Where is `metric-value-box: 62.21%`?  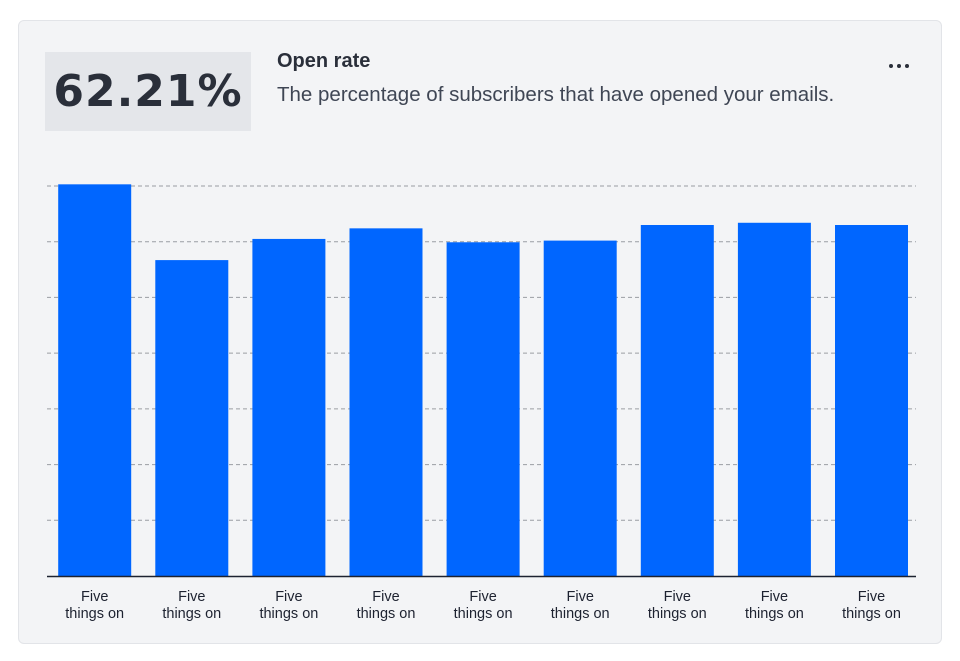
metric-value-box: 62.21% is located at coordinates (148, 91).